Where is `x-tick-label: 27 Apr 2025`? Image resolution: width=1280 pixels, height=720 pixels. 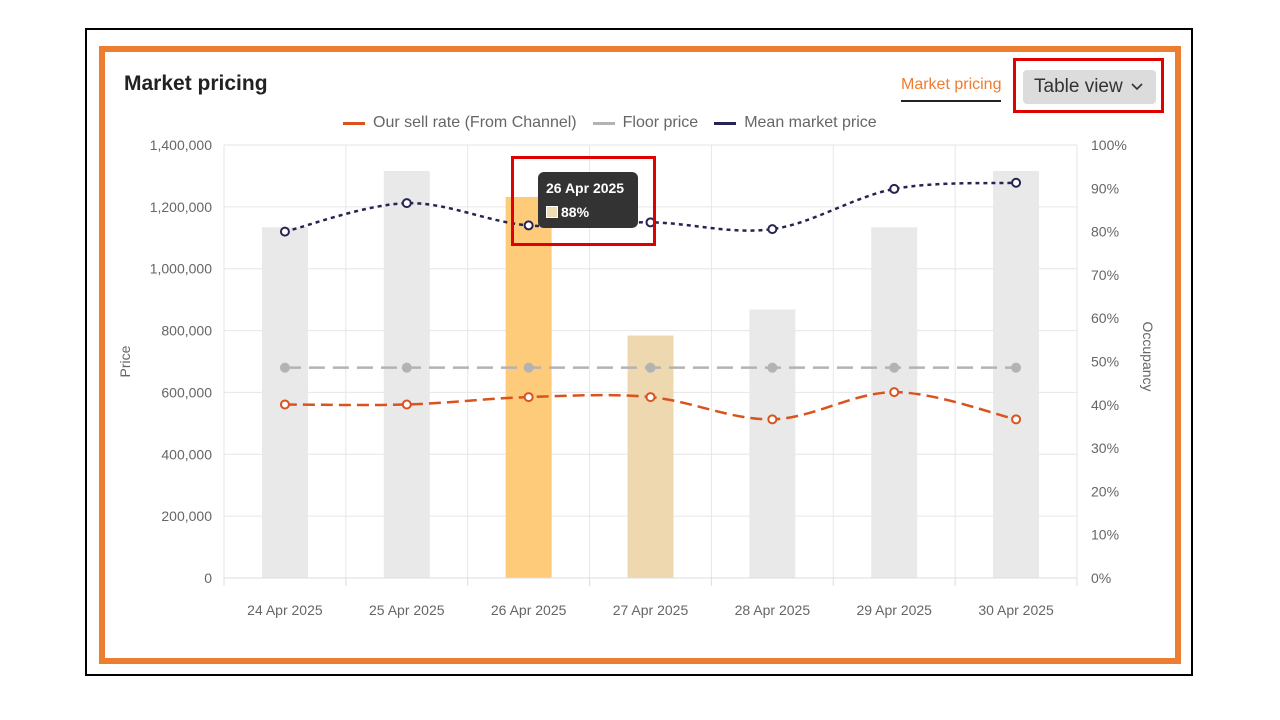
x-tick-label: 27 Apr 2025 is located at coordinates (651, 610).